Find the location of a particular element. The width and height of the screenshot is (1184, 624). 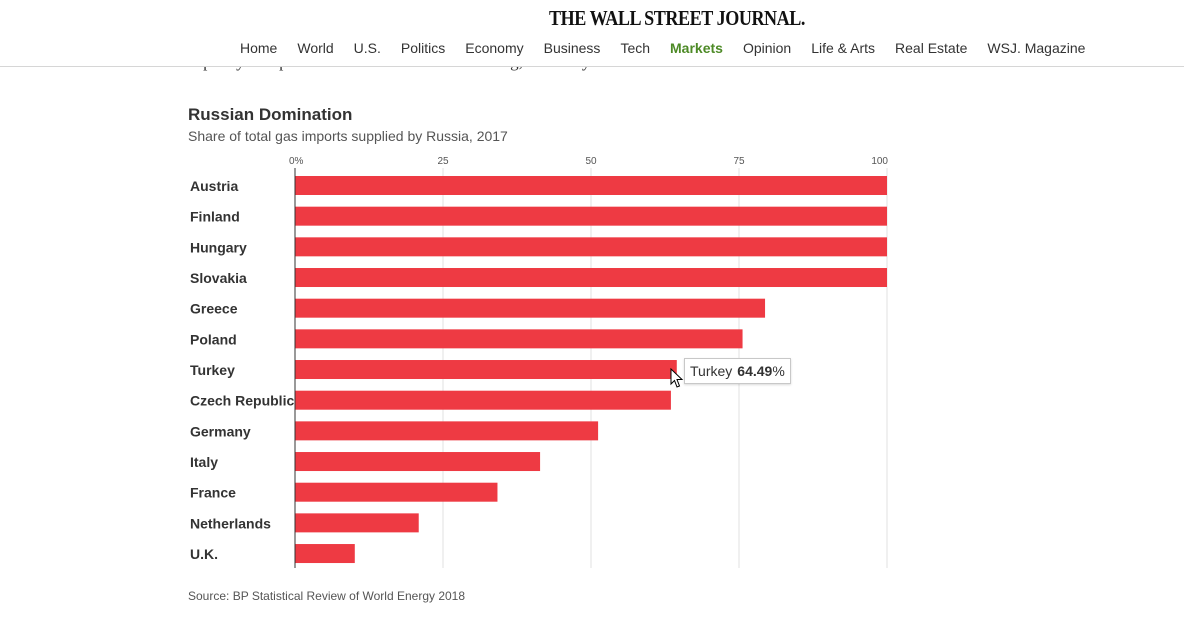

x-tick-label: 75 is located at coordinates (739, 161).